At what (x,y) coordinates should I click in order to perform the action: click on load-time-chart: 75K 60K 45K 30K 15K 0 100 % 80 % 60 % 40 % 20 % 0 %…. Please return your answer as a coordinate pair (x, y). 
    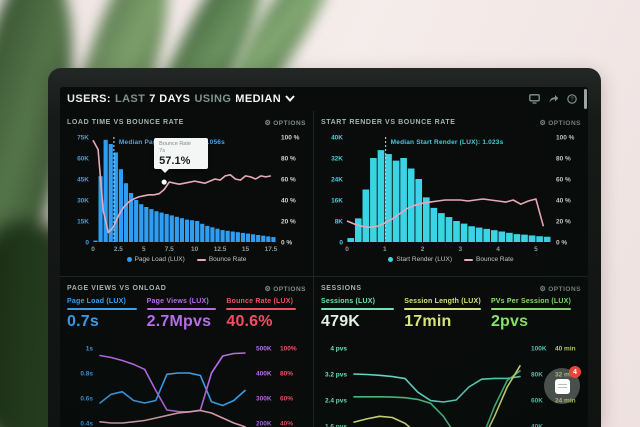
    Looking at the image, I should click on (186, 192).